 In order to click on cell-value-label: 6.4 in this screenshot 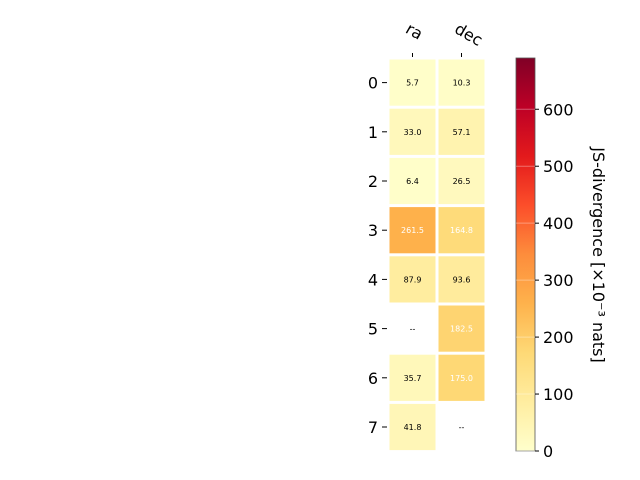, I will do `click(412, 181)`.